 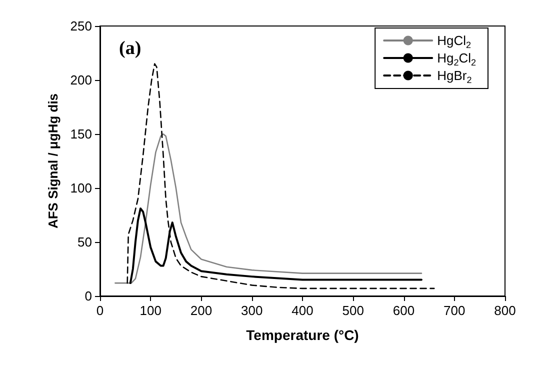 I want to click on annotation: (a), so click(x=130, y=48).